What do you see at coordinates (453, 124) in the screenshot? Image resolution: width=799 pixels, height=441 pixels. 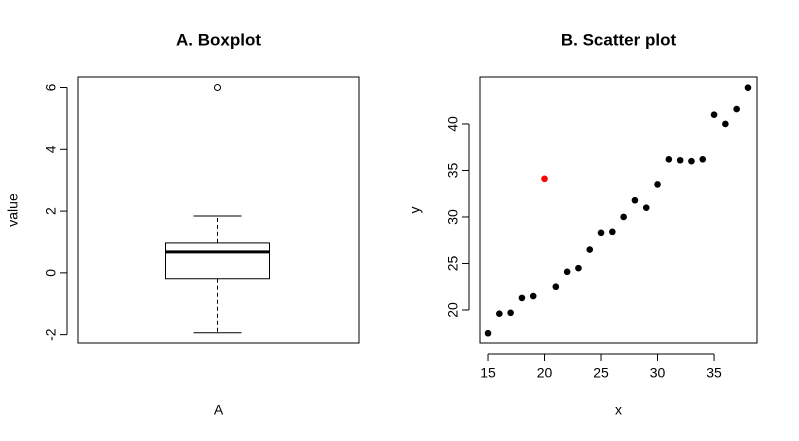 I see `y-tick-label: 40` at bounding box center [453, 124].